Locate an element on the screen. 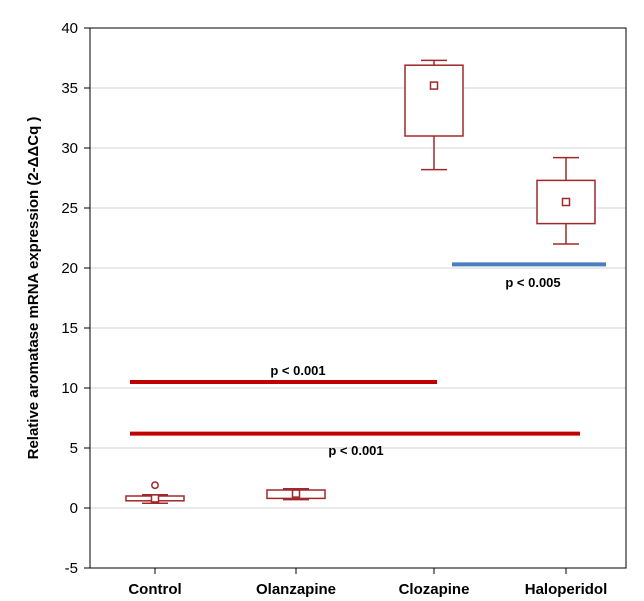 The width and height of the screenshot is (644, 601). x-axis-categories: Control Olanzapine Clozapine Haloperidol is located at coordinates (367, 583).